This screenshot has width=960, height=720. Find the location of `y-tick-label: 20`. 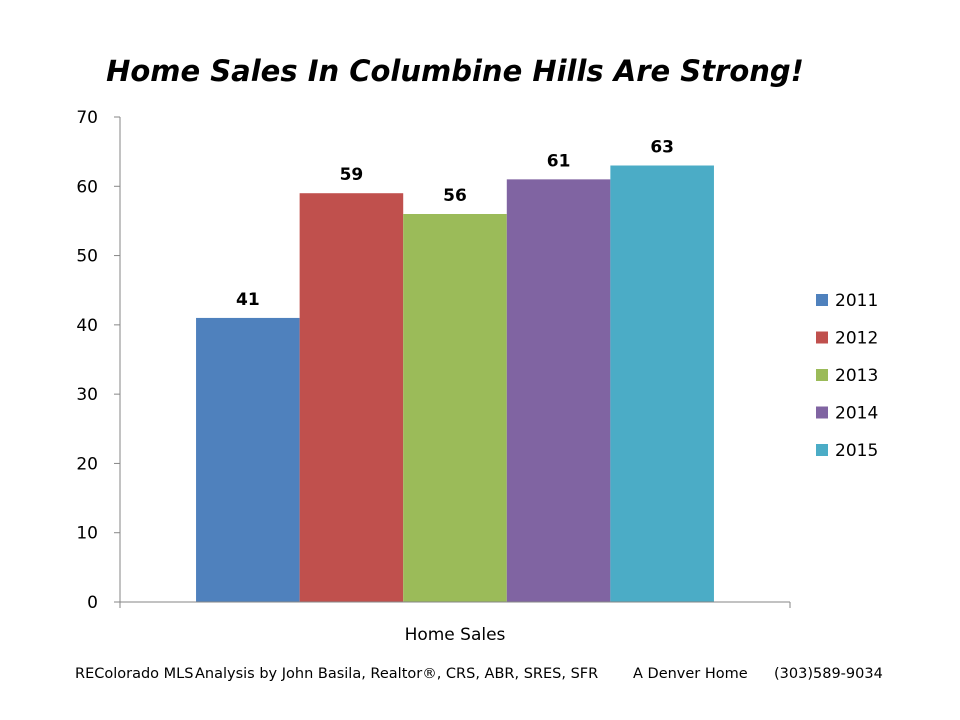

y-tick-label: 20 is located at coordinates (87, 464).